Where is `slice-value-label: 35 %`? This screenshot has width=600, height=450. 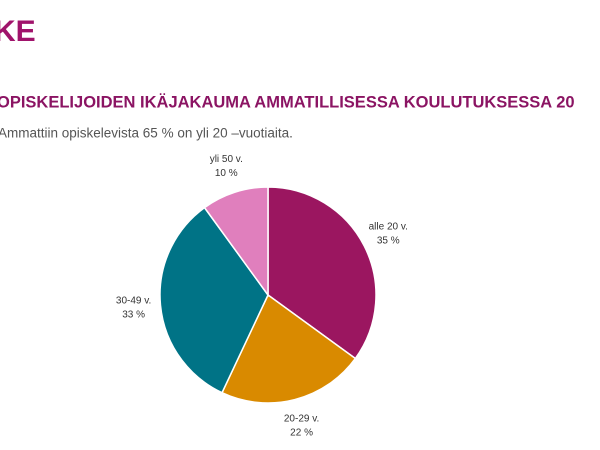 slice-value-label: 35 % is located at coordinates (388, 240).